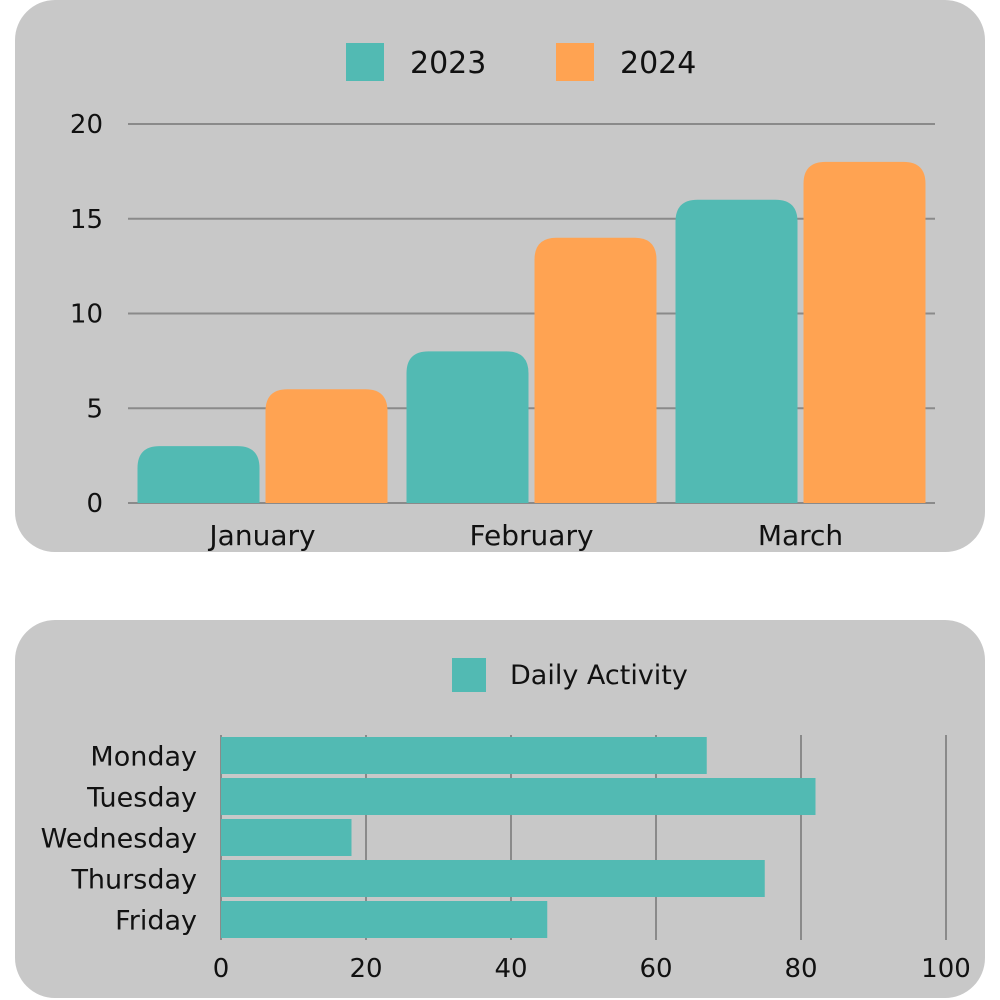  I want to click on y-category-label: Friday, so click(156, 921).